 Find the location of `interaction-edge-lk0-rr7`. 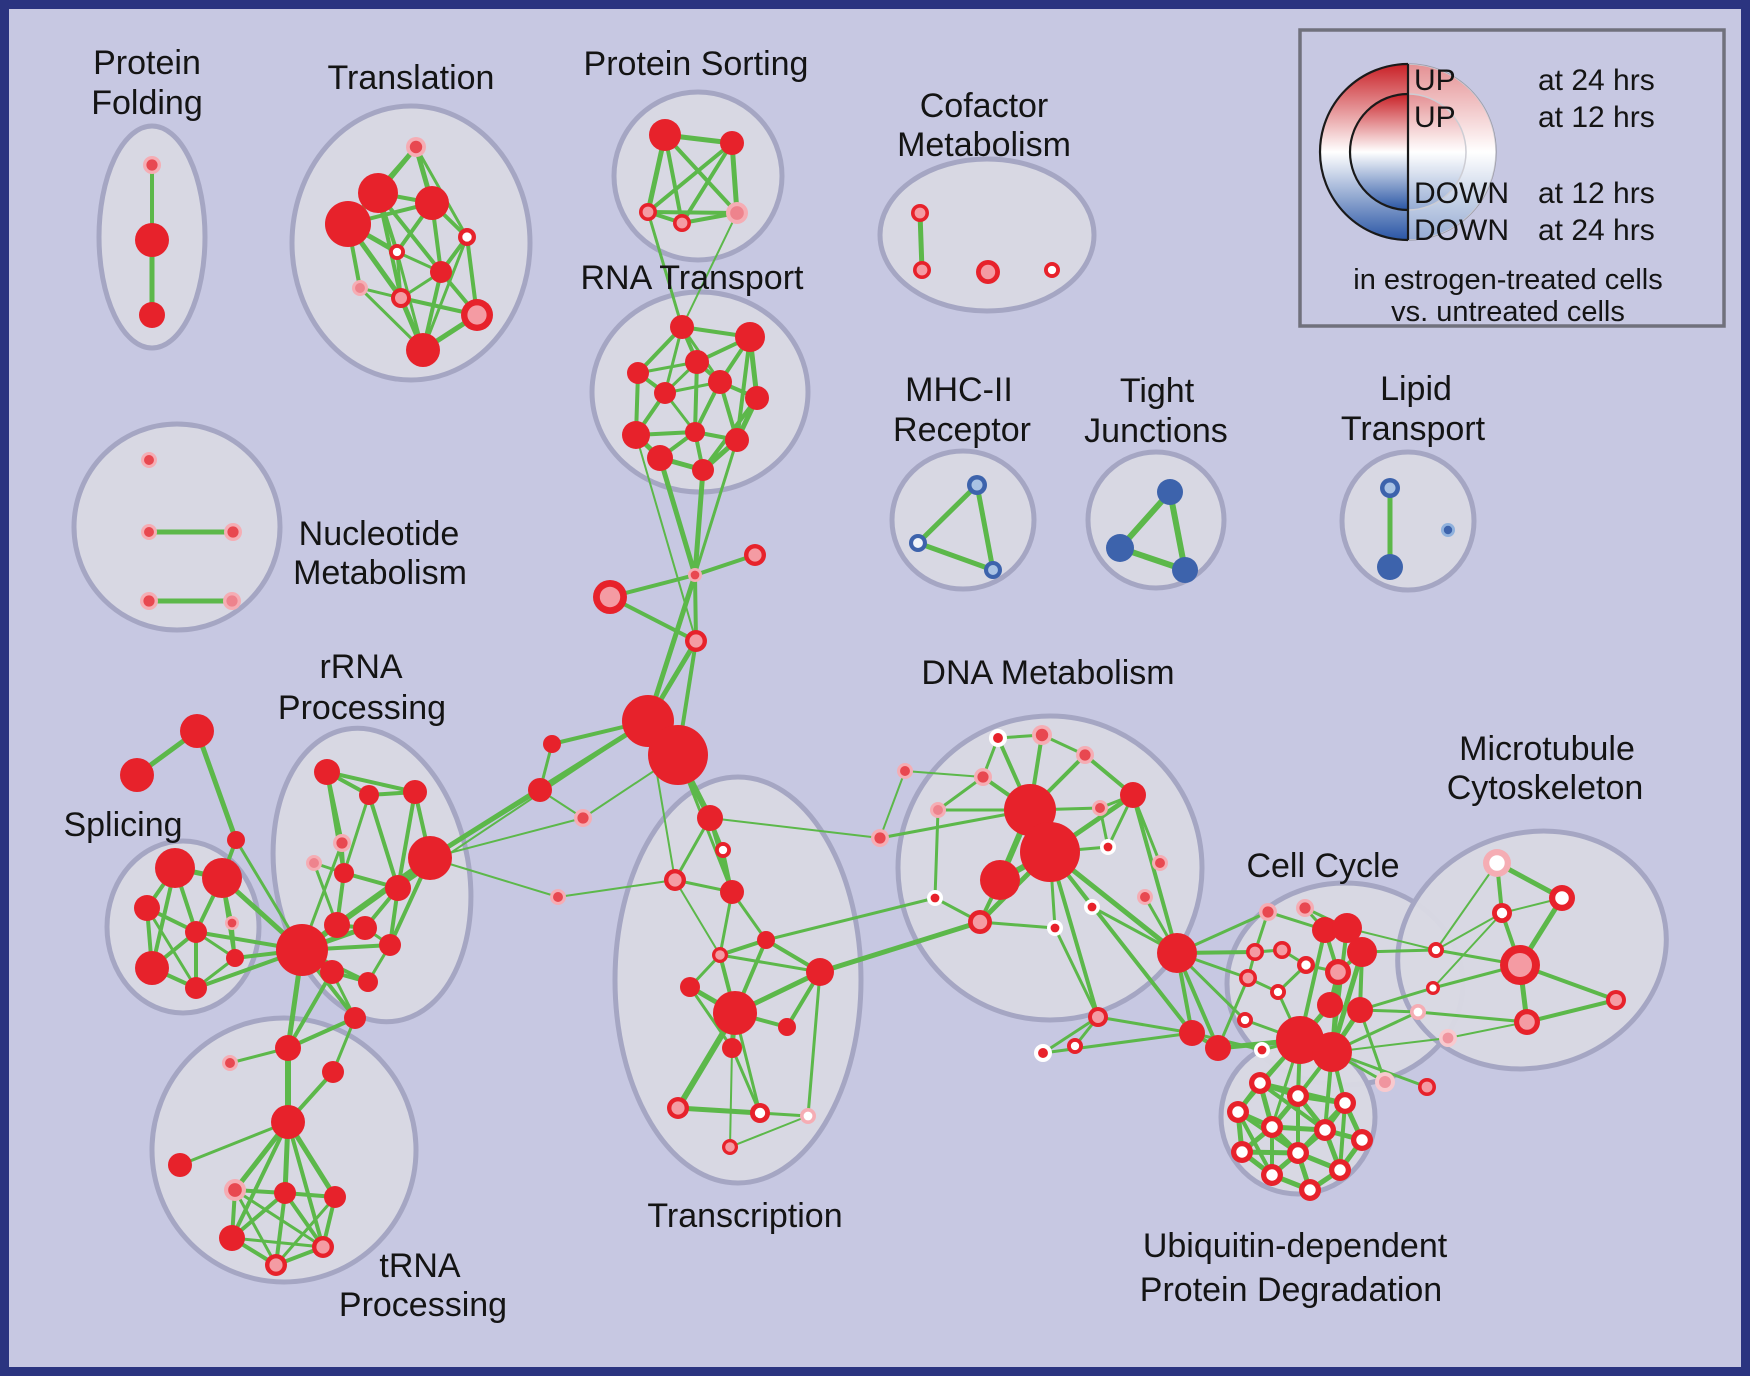

interaction-edge-lk0-rr7 is located at coordinates (494, 877).